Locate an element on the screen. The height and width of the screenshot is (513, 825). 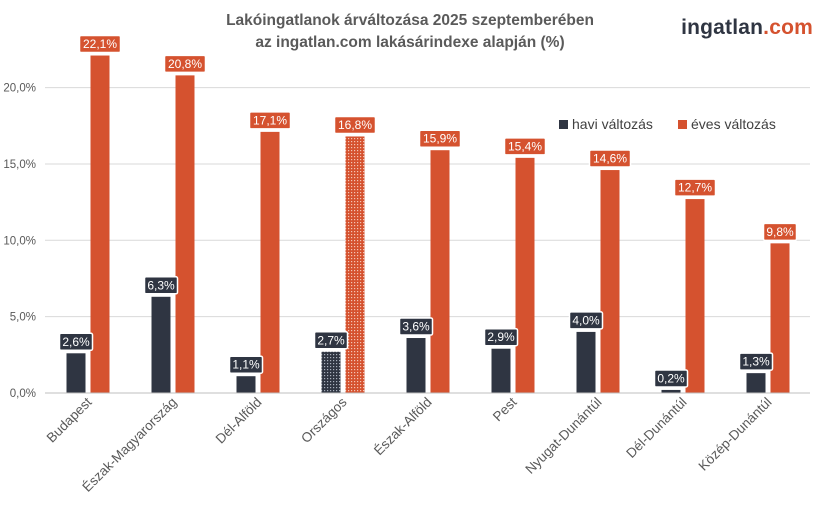
bar-yearly-eszak-alfold is located at coordinates (440, 271).